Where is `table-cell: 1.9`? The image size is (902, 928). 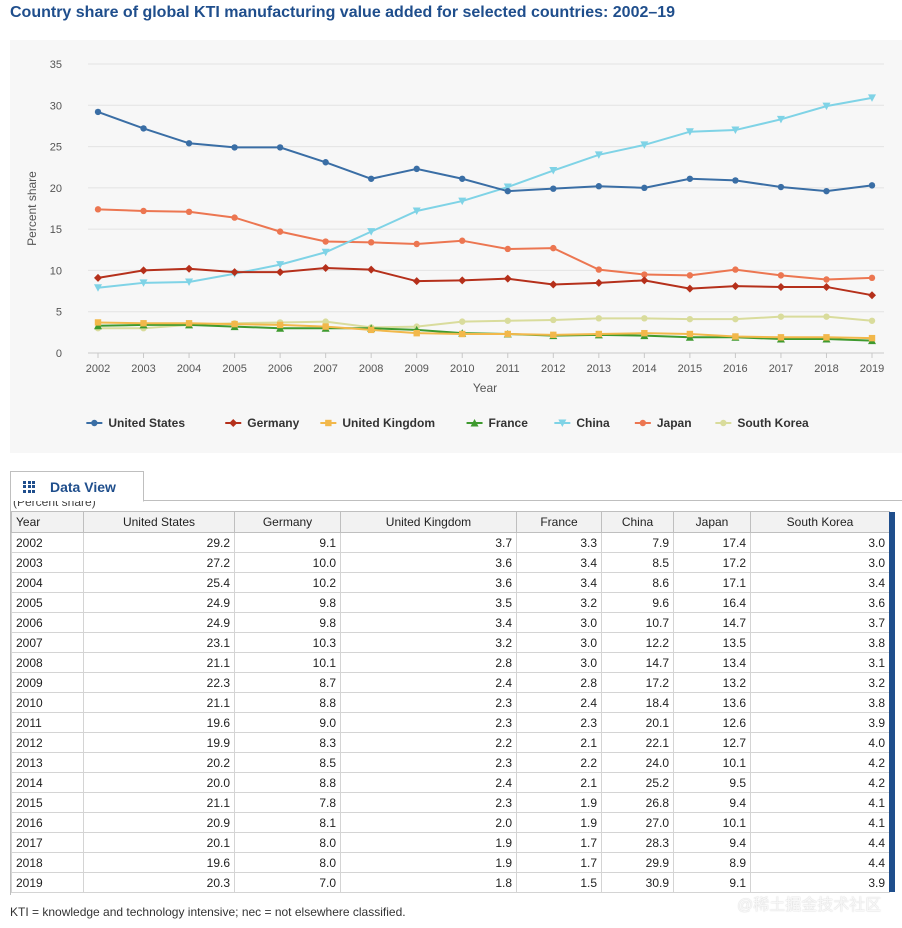 table-cell: 1.9 is located at coordinates (559, 822).